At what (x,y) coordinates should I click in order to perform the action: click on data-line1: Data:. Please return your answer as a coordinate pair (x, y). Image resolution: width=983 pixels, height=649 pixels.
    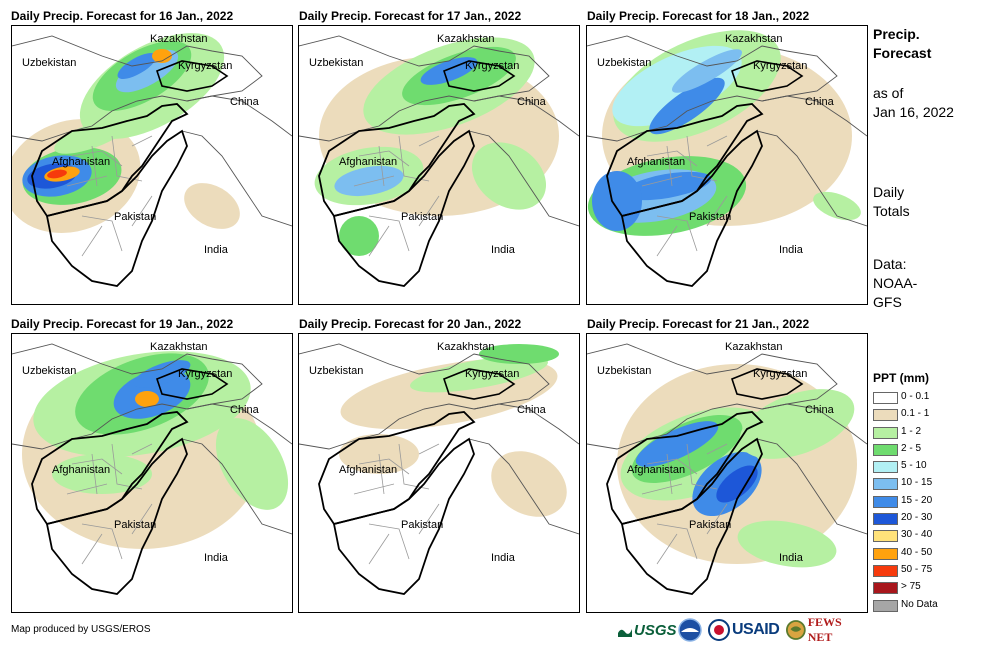
    Looking at the image, I should click on (890, 264).